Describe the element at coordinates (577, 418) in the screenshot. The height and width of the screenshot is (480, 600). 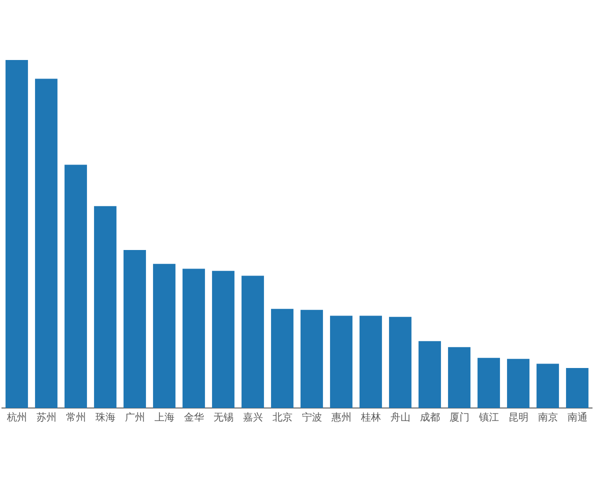
I see `x-tick-label: 南通` at that location.